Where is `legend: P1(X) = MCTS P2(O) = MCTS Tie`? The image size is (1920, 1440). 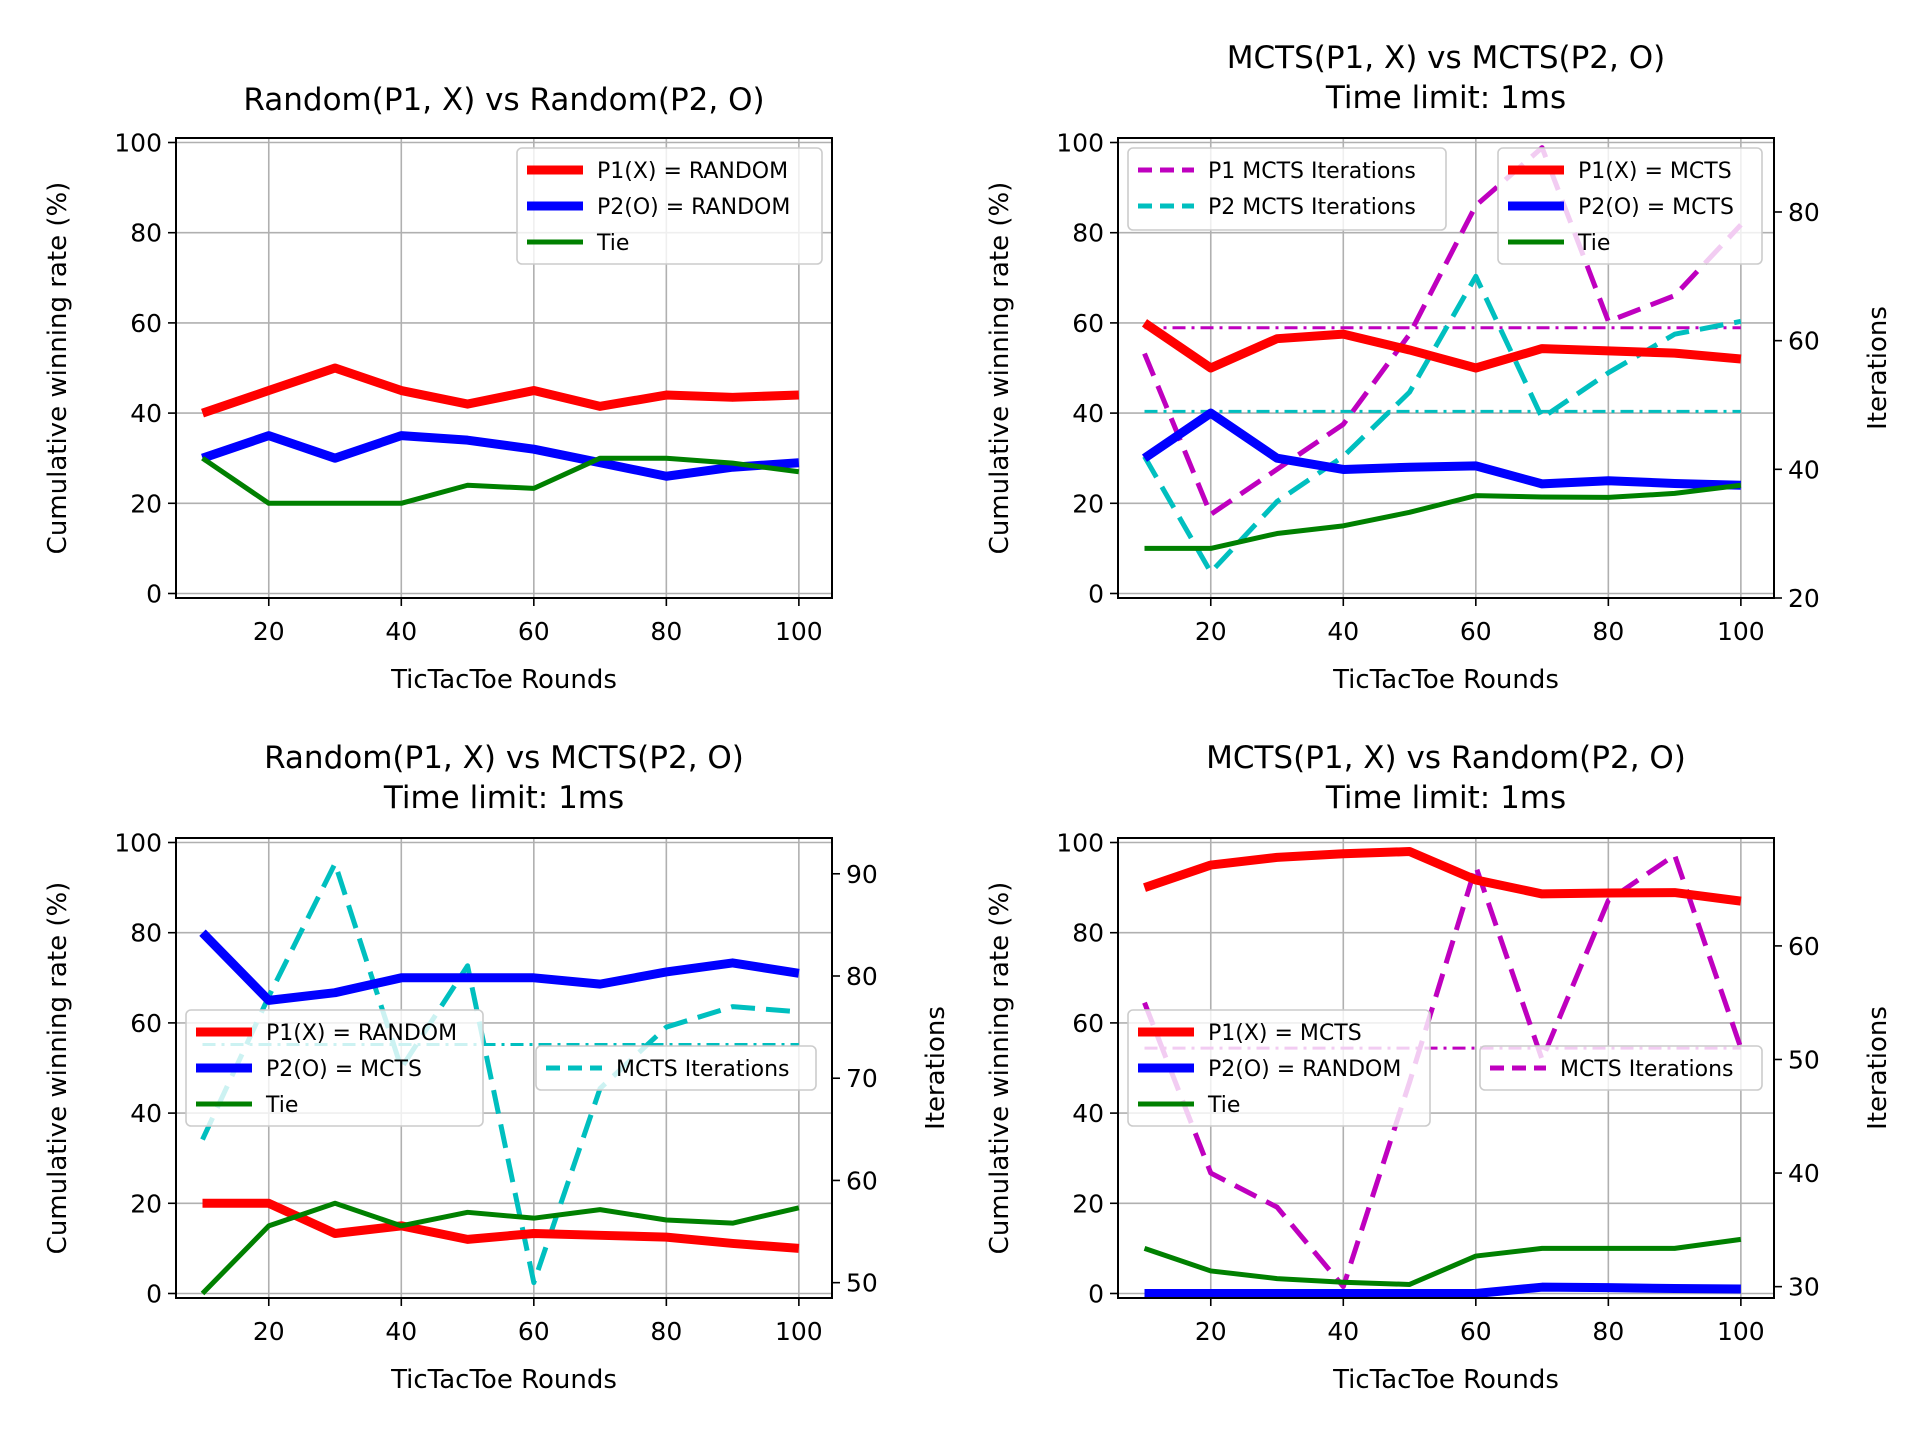
legend: P1(X) = MCTS P2(O) = MCTS Tie is located at coordinates (1630, 206).